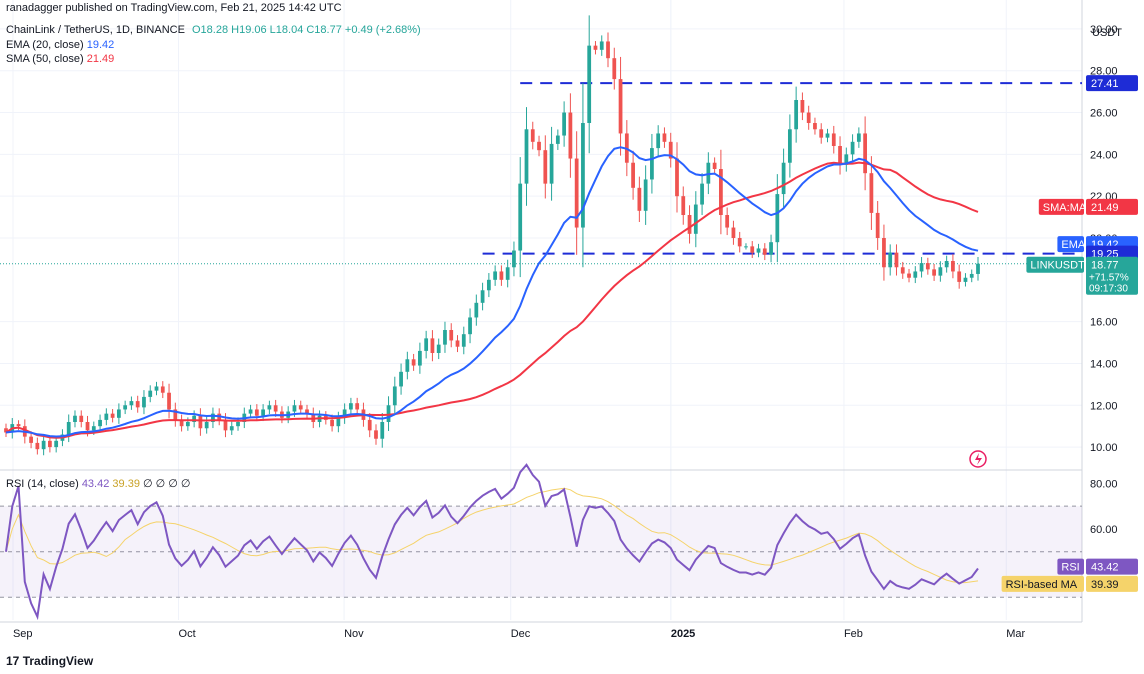  I want to click on sma-badge-value: 21.49, so click(1105, 208).